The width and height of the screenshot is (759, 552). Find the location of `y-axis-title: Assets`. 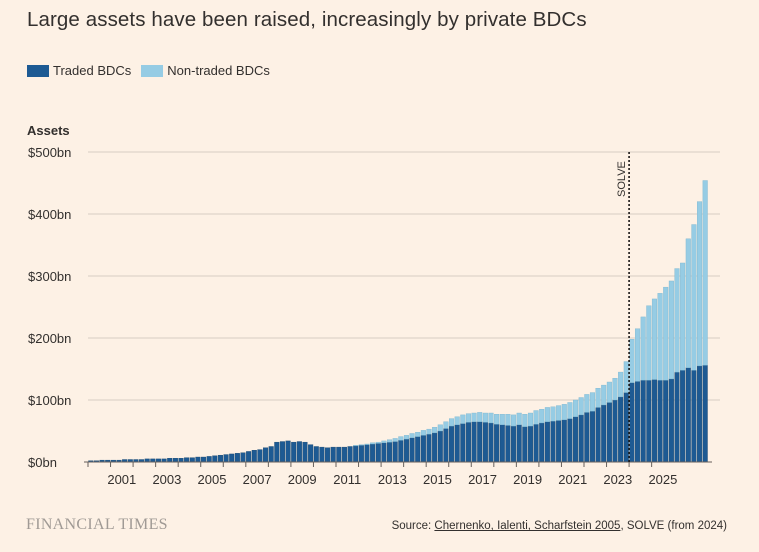

y-axis-title: Assets is located at coordinates (48, 130).